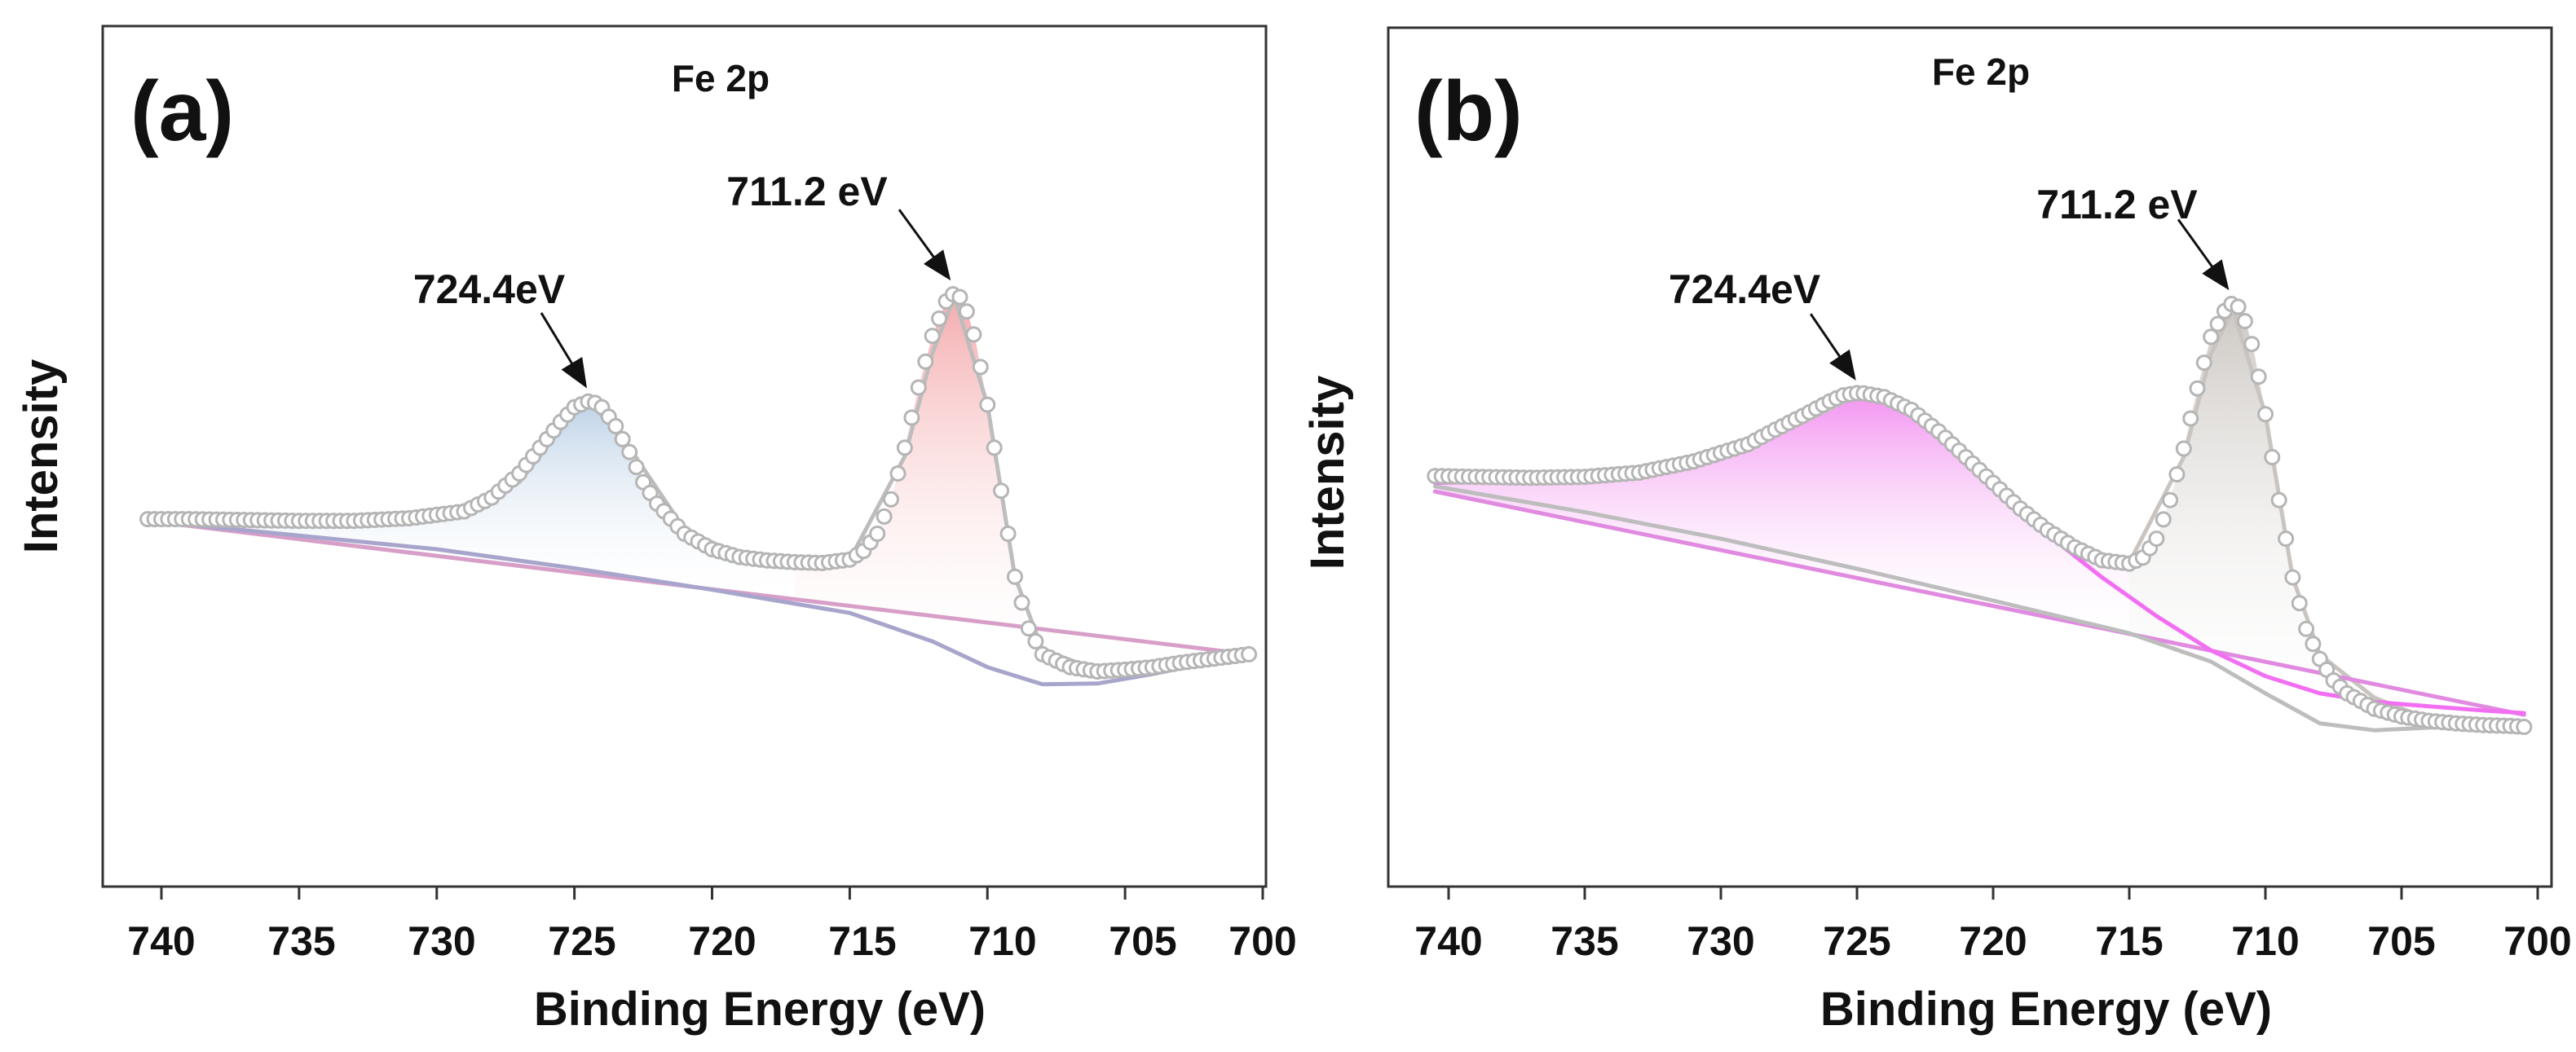 The width and height of the screenshot is (2576, 1052). Describe the element at coordinates (489, 289) in the screenshot. I see `peak-label-724-a: 724.4eV` at that location.